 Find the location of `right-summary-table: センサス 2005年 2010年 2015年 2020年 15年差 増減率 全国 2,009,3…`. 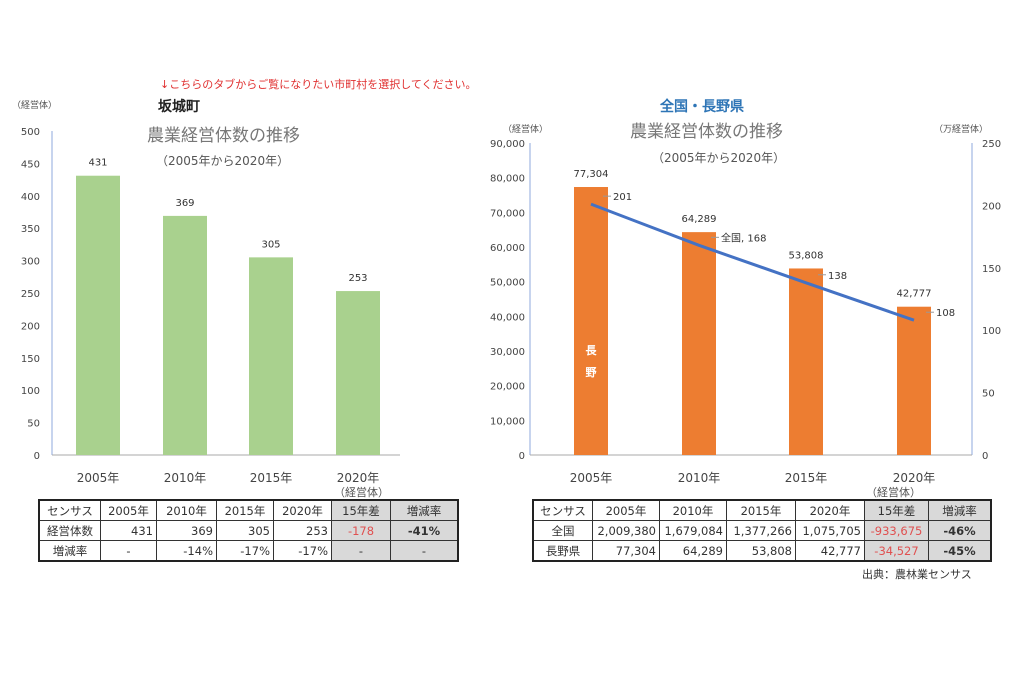

right-summary-table: センサス 2005年 2010年 2015年 2020年 15年差 増減率 全国 2,009,3… is located at coordinates (762, 530).